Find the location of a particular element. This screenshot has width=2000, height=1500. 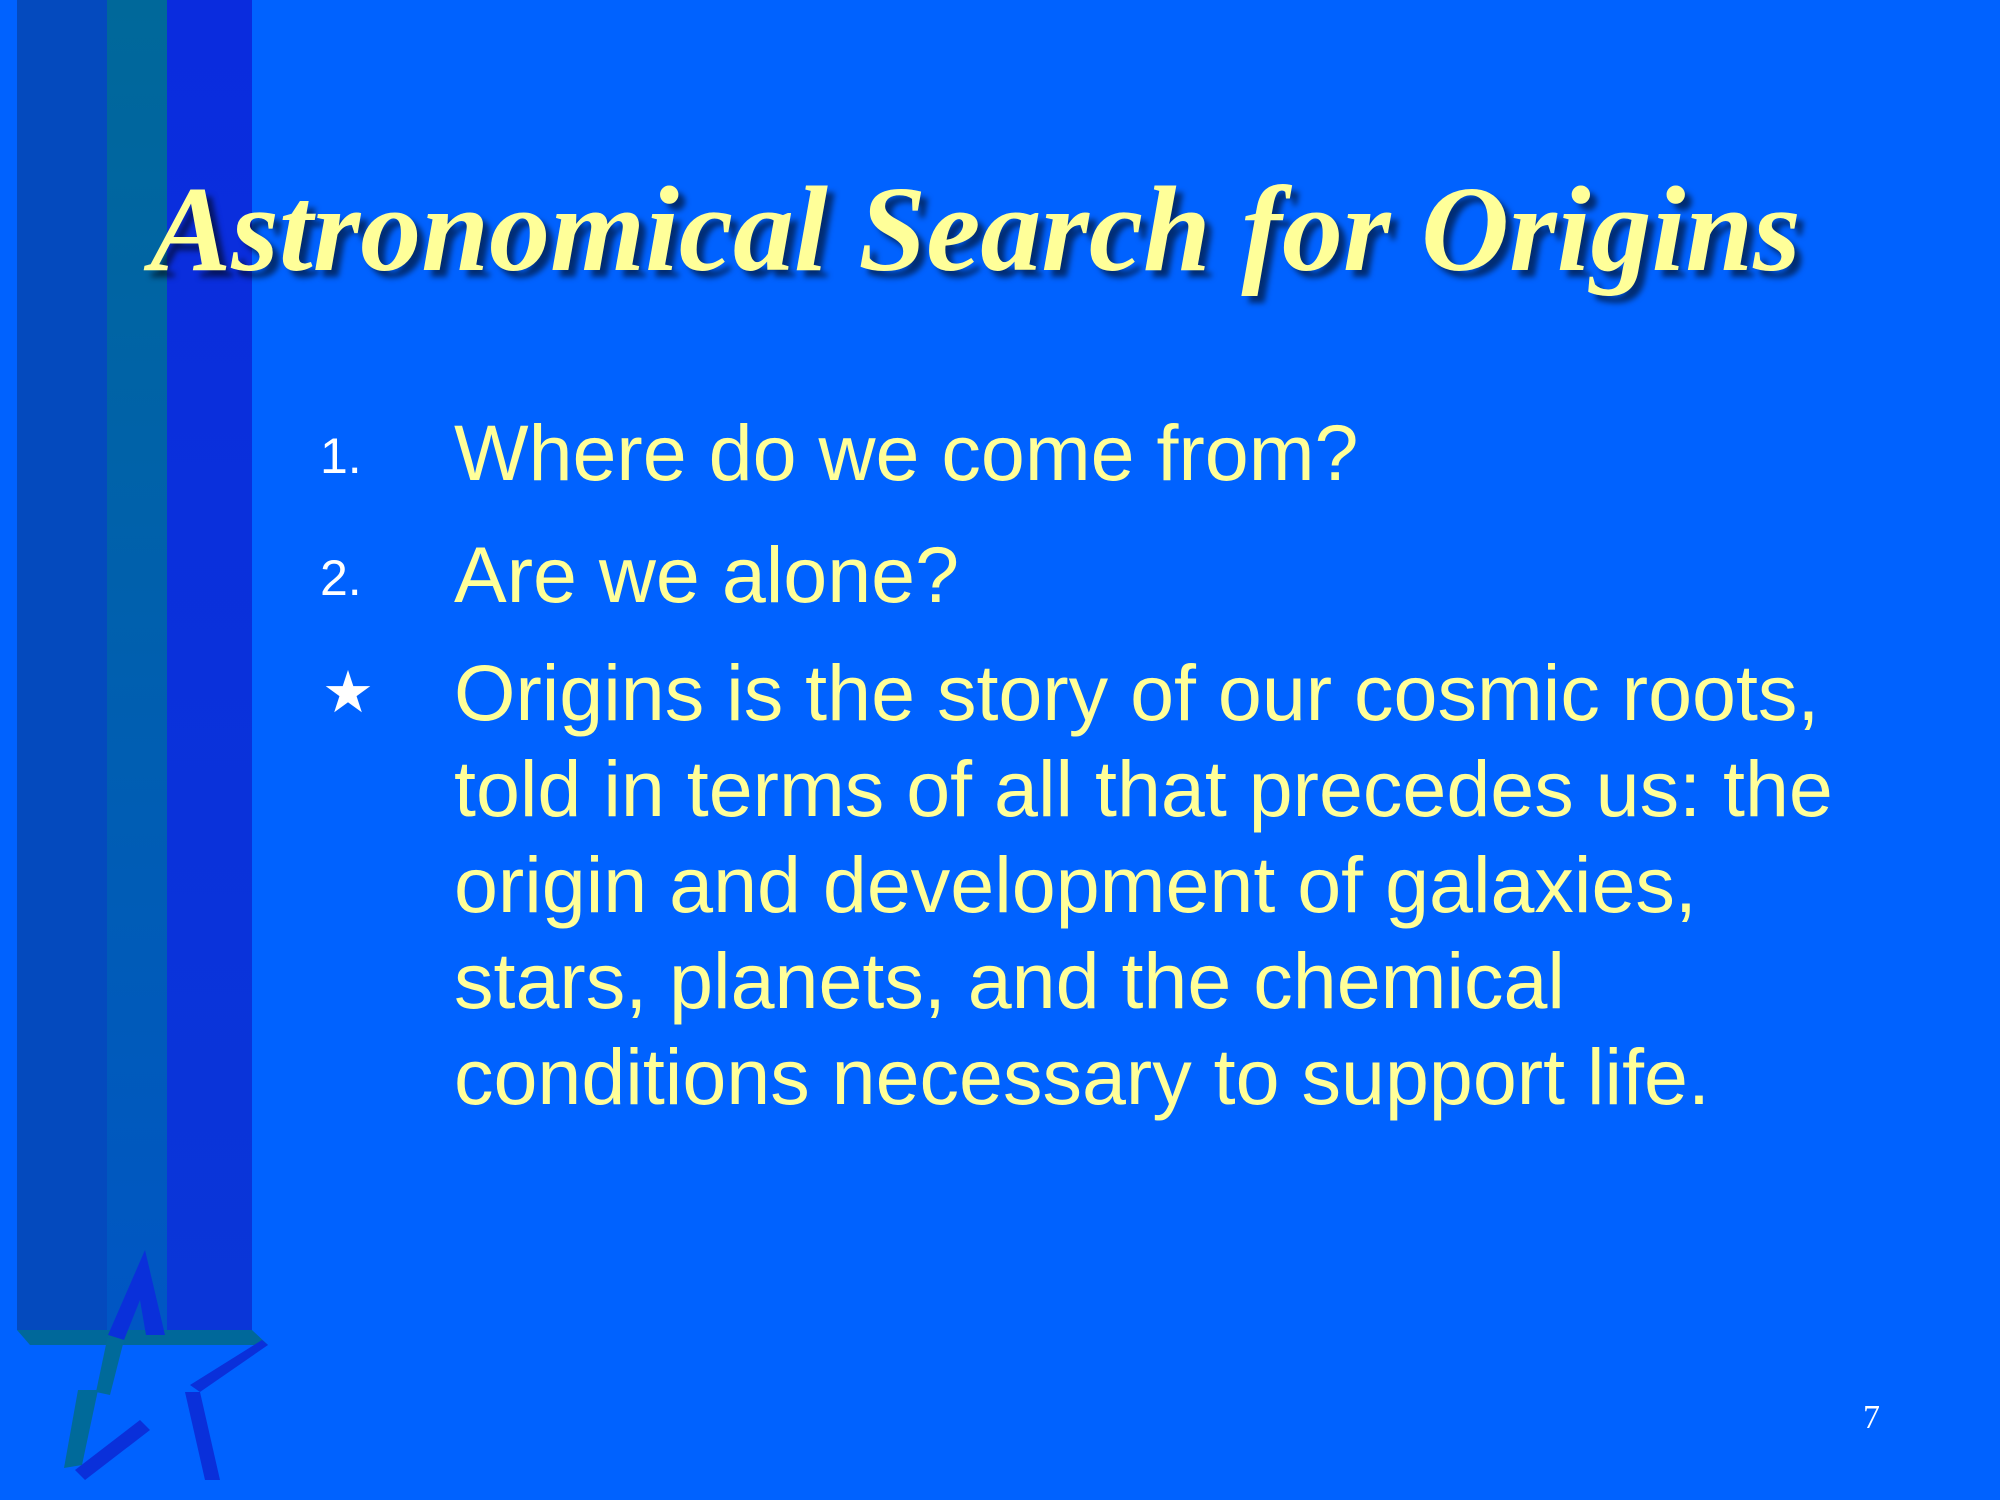

slide-title: Astronomical Search for Origins is located at coordinates (975, 229).